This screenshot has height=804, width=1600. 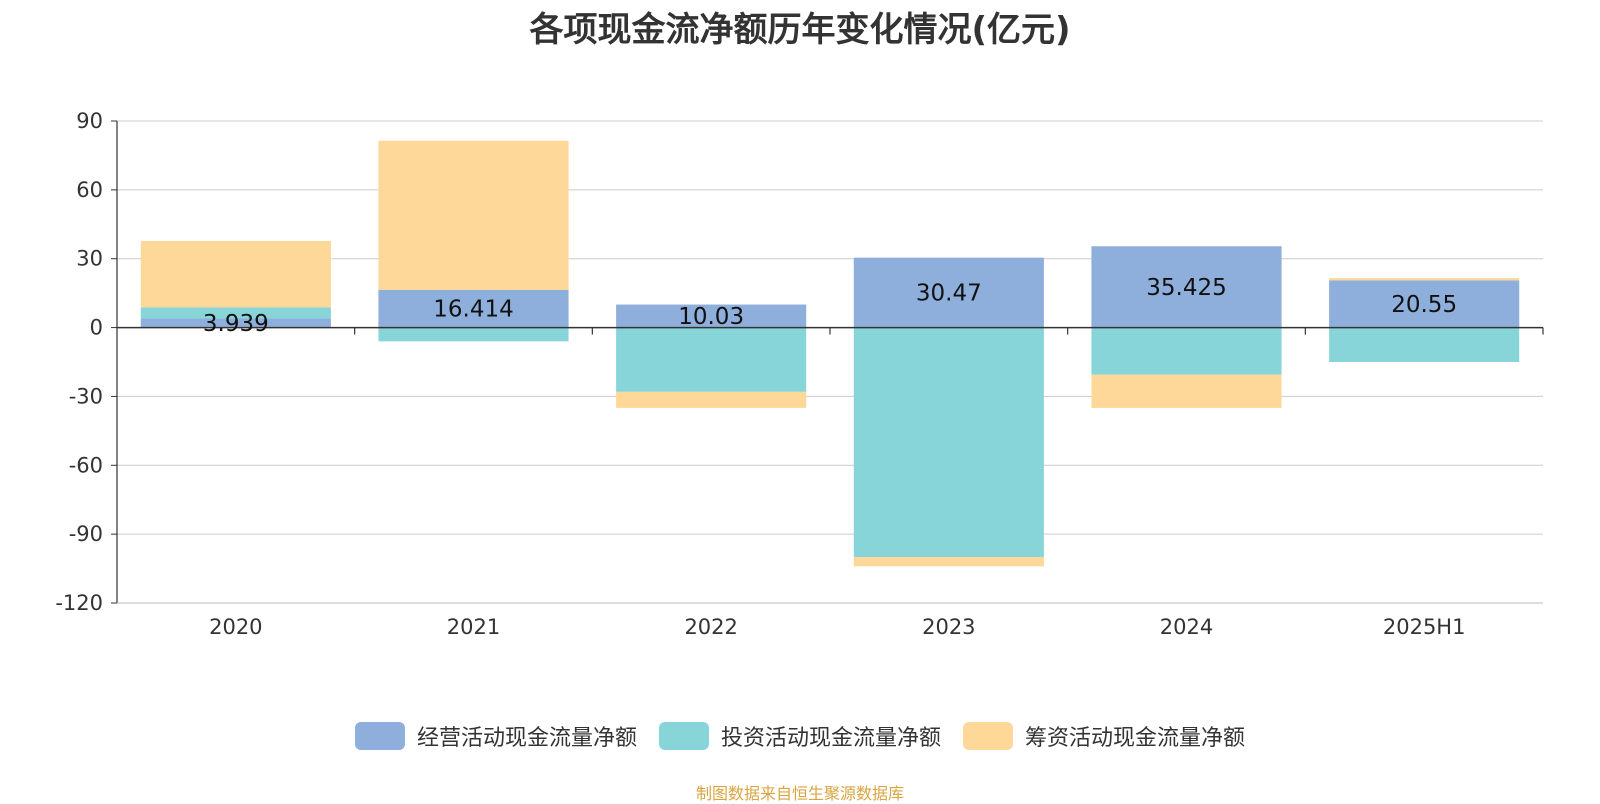 I want to click on bar-series0-2023, so click(x=948, y=292).